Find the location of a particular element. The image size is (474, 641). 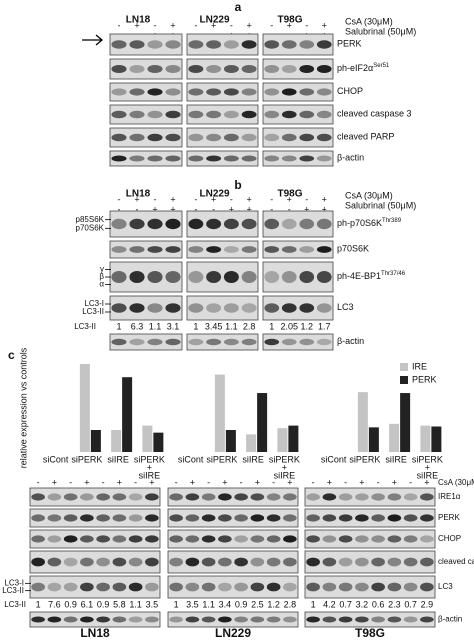

quant-label: LC3-II is located at coordinates (15, 604).